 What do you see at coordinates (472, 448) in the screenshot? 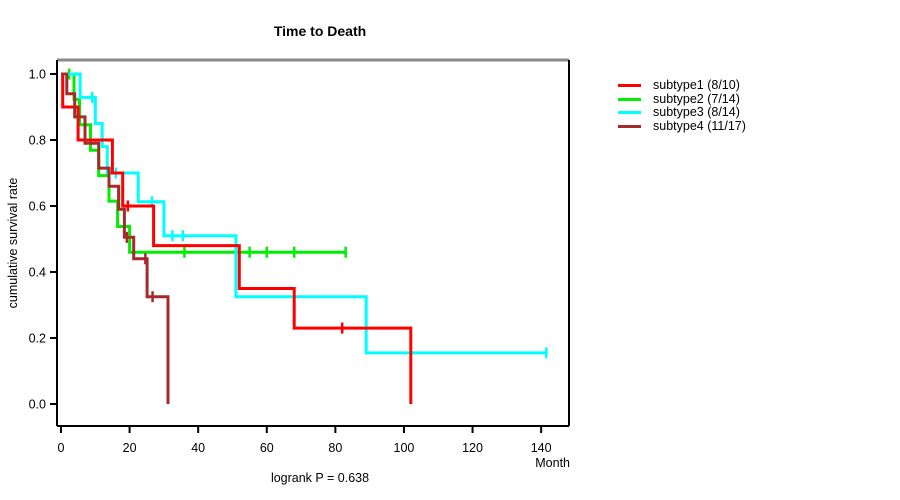
I see `x-tick-label: 120` at bounding box center [472, 448].